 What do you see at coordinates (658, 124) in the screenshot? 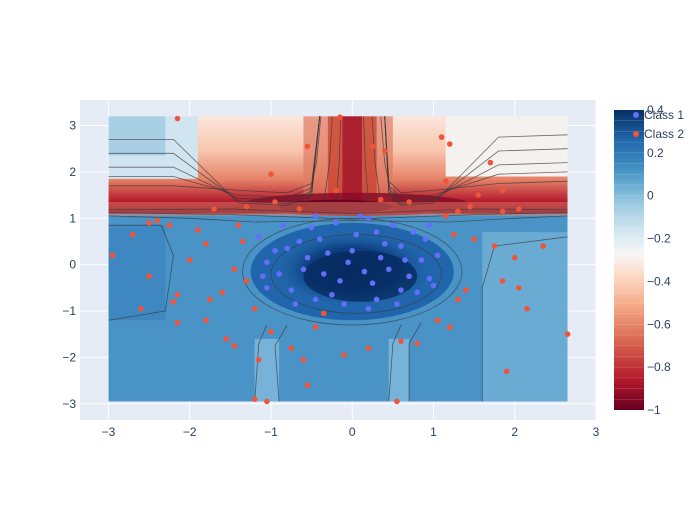
I see `legend: Class 1 Class 2` at bounding box center [658, 124].